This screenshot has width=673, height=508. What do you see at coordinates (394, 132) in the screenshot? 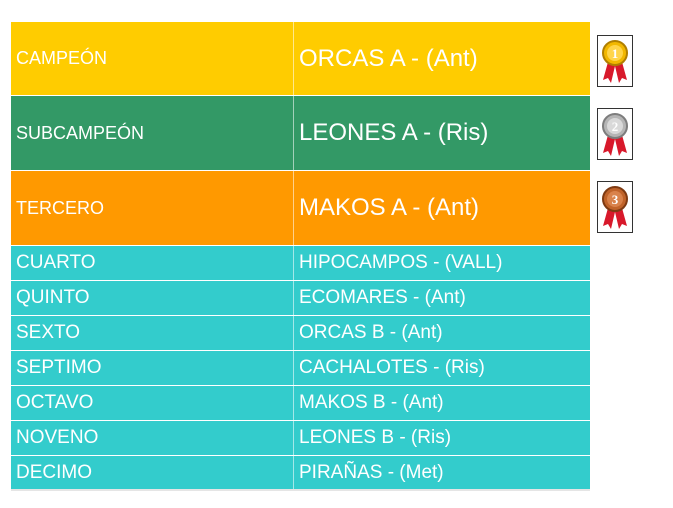
I see `team-name: LEONES A - (Ris)` at bounding box center [394, 132].